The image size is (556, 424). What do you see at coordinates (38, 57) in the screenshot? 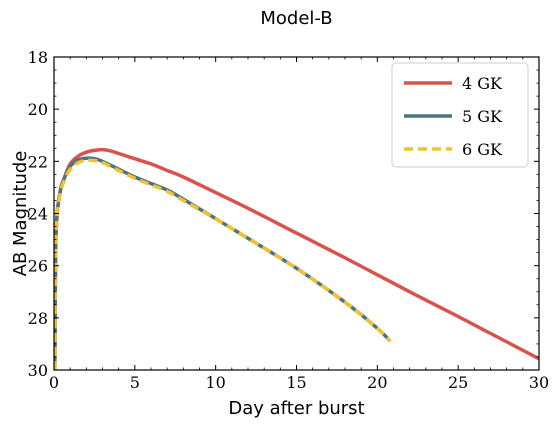
I see `y-tick-label: 18` at bounding box center [38, 57].